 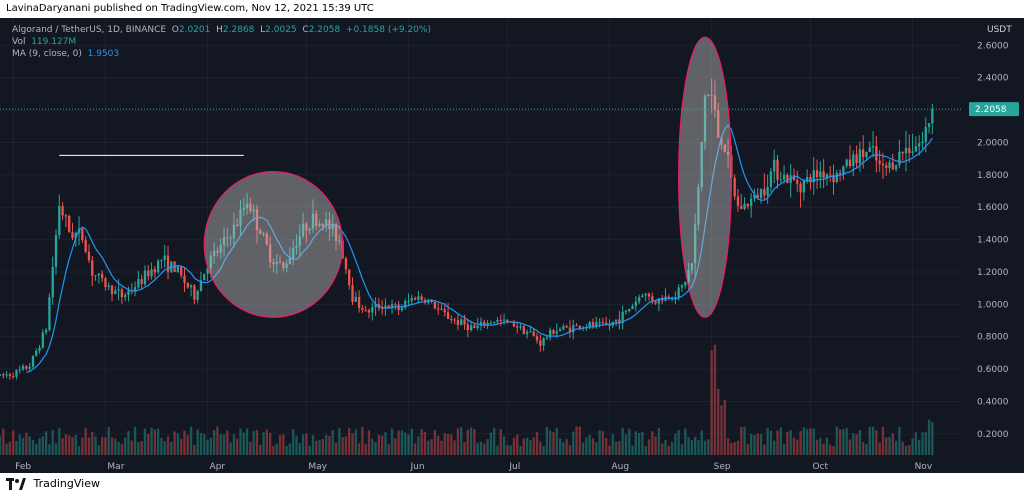 I want to click on last-price-label: 2.2058, so click(x=991, y=110).